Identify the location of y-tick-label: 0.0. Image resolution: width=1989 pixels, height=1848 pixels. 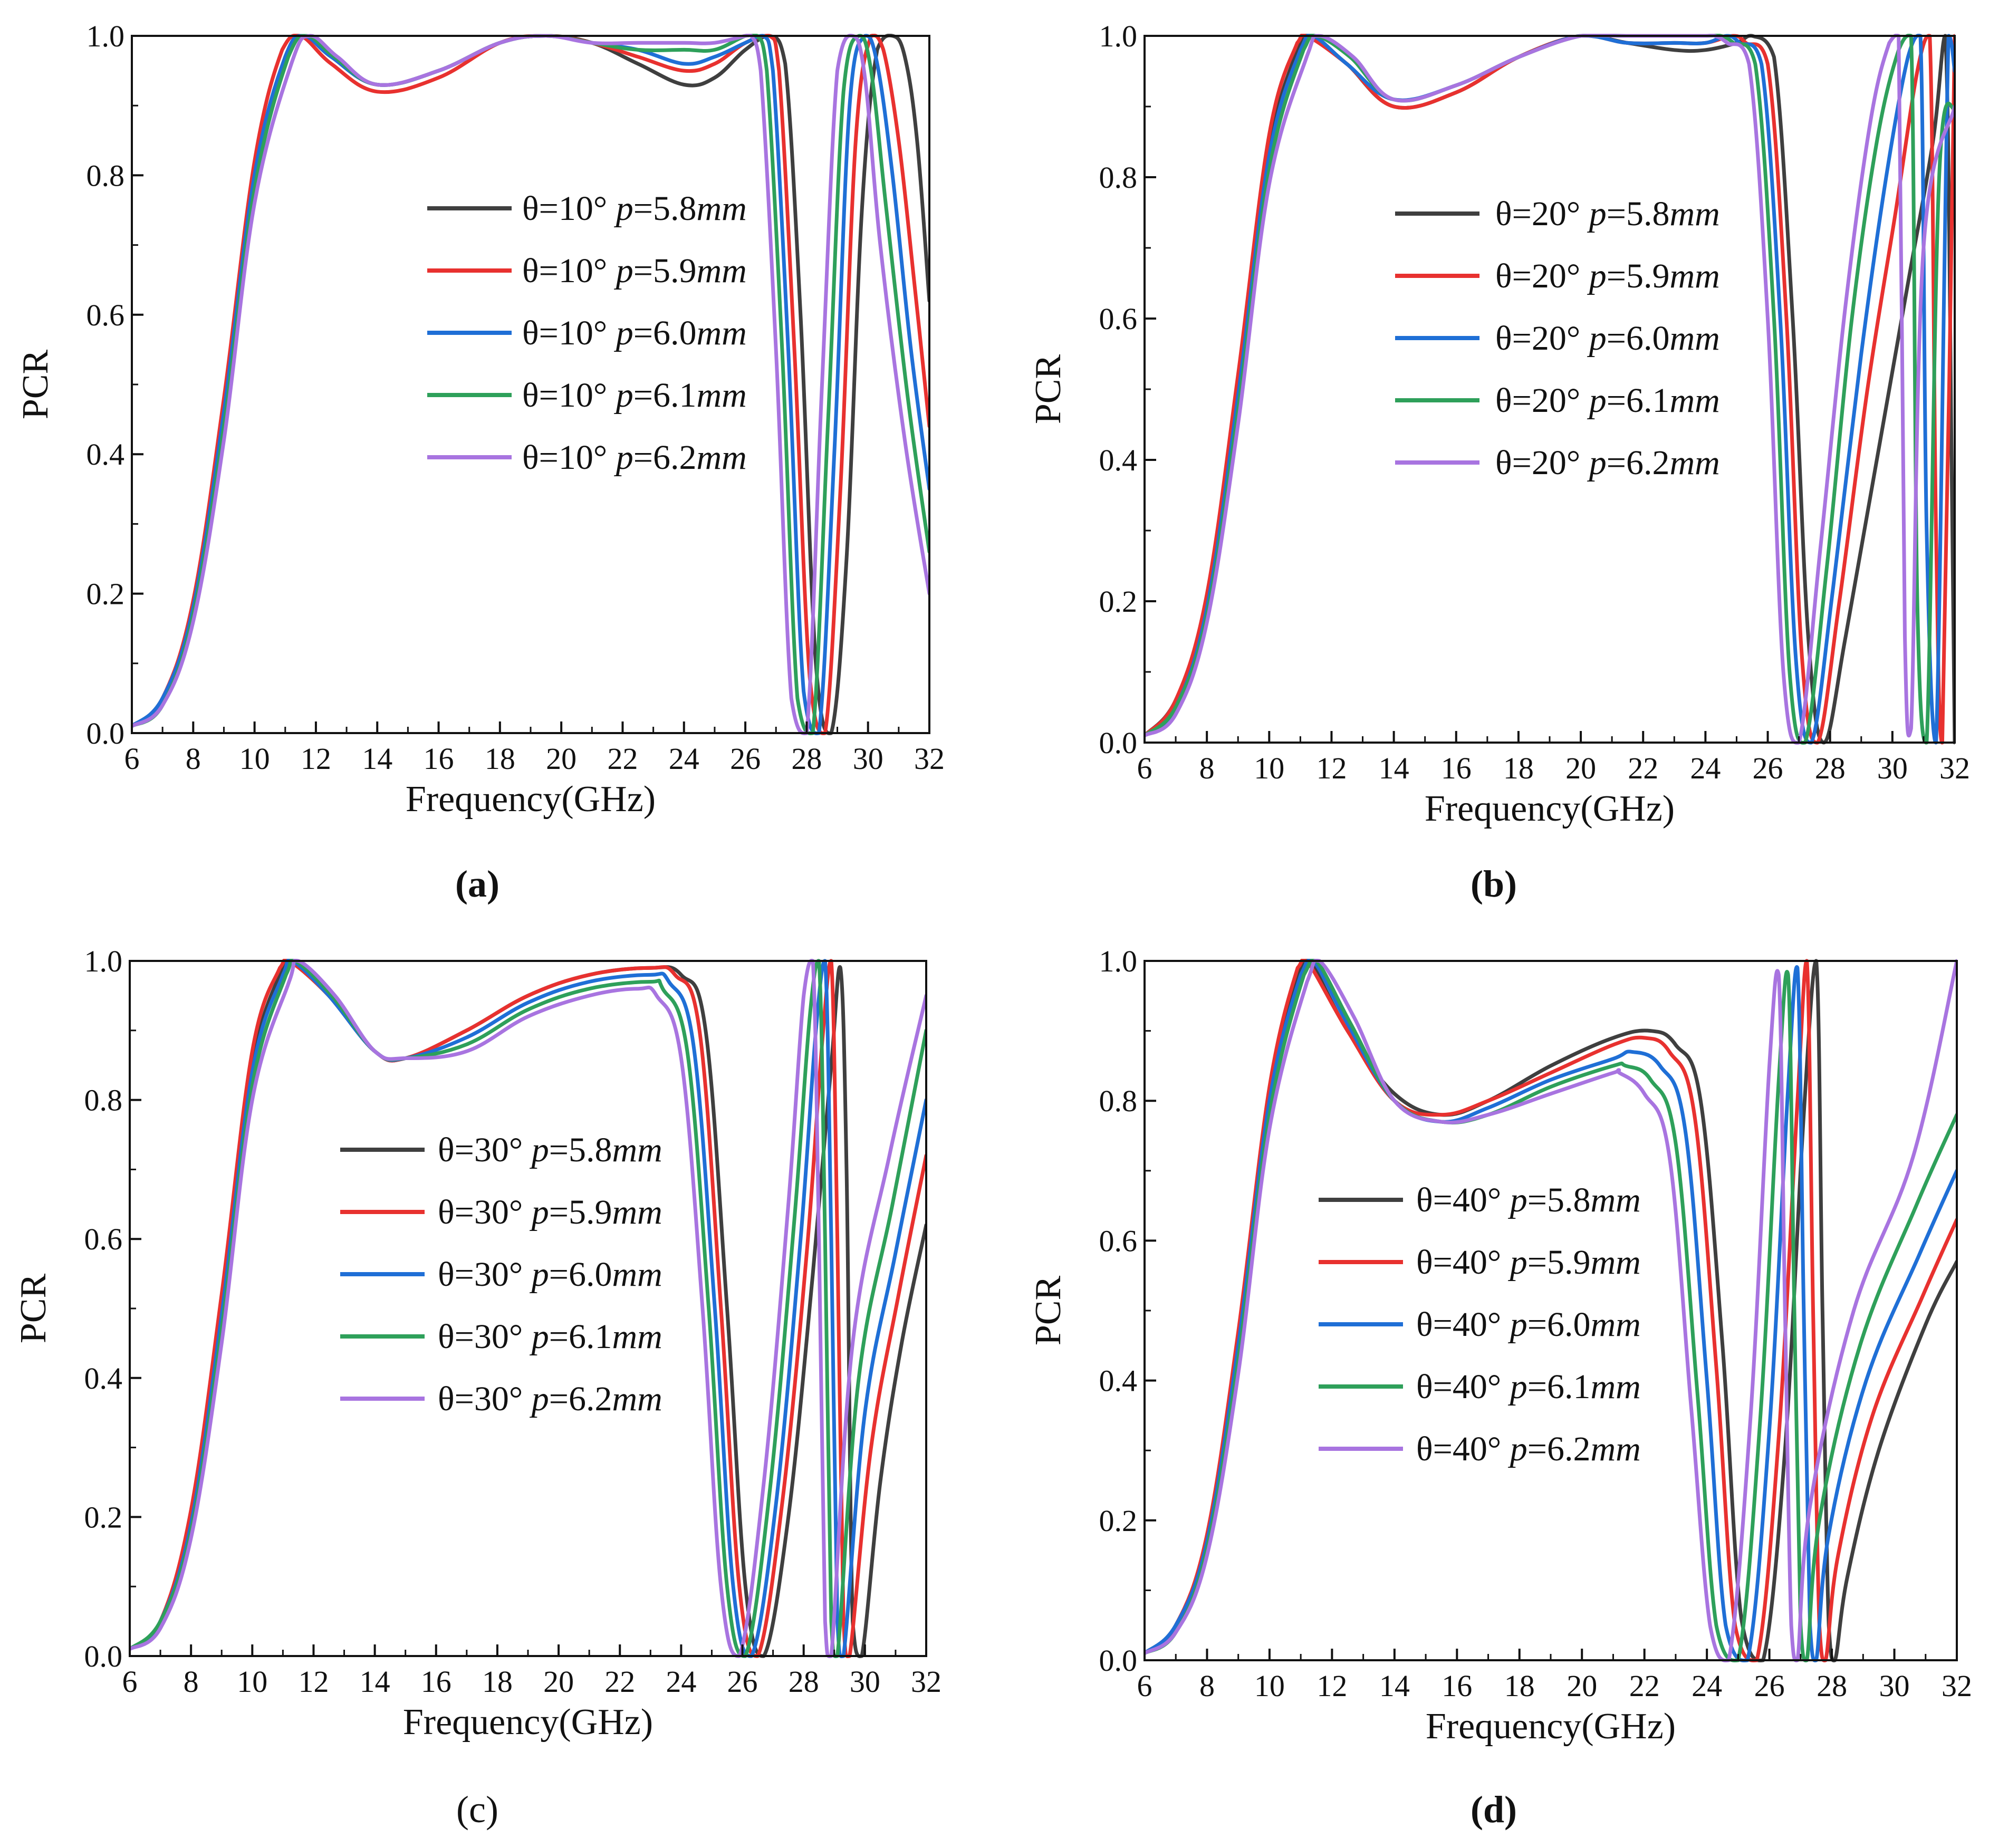
(1118, 1660).